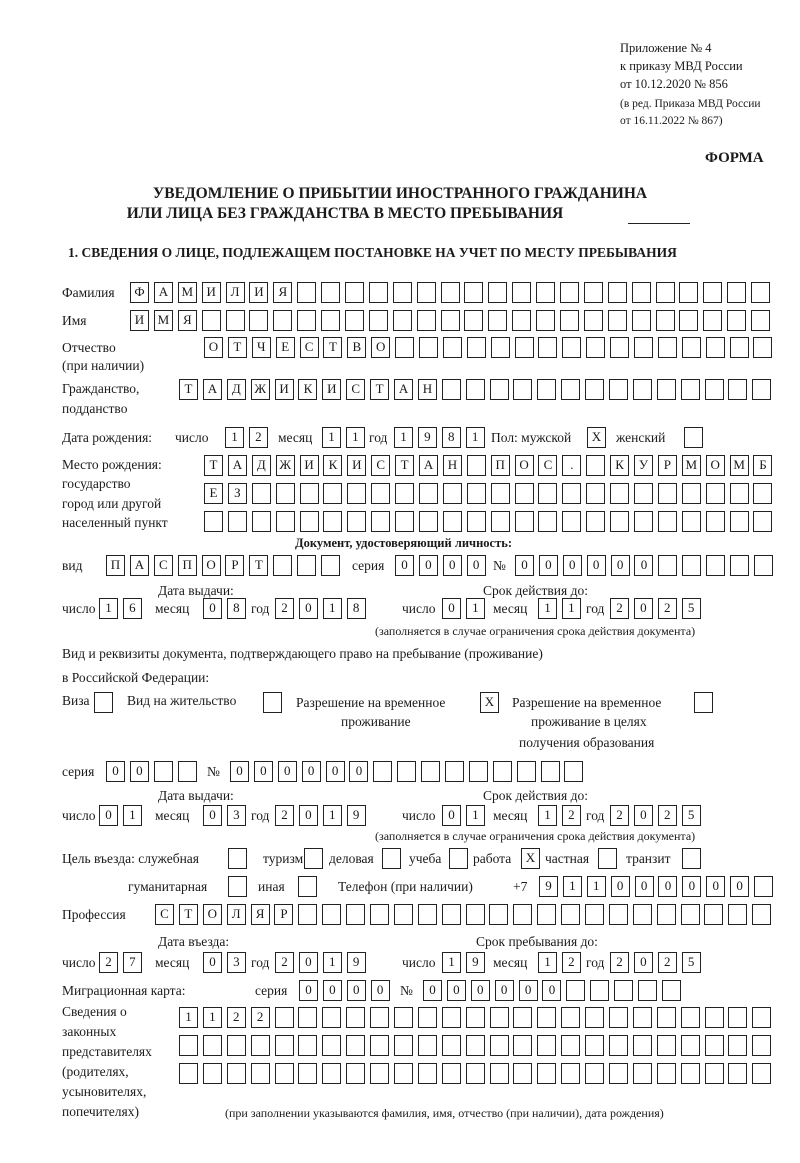 The height and width of the screenshot is (1163, 800). Describe the element at coordinates (236, 815) in the screenshot. I see `char-box: 3` at that location.